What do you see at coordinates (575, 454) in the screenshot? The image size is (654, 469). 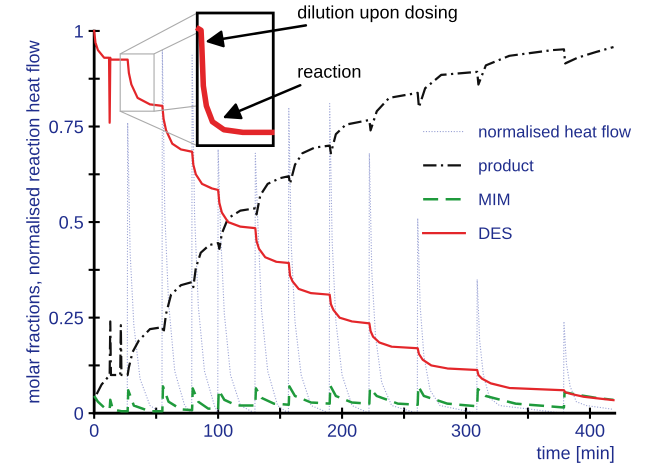 I see `x-axis-title: time [min]` at bounding box center [575, 454].